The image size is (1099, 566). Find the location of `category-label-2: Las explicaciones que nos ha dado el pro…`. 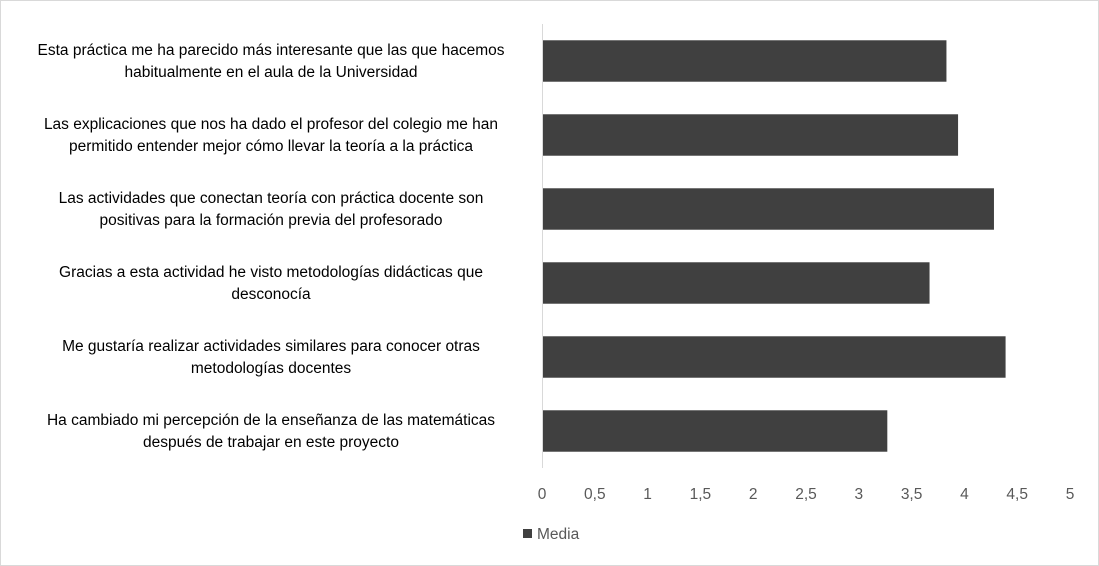

category-label-2: Las explicaciones que nos ha dado el pro… is located at coordinates (271, 135).